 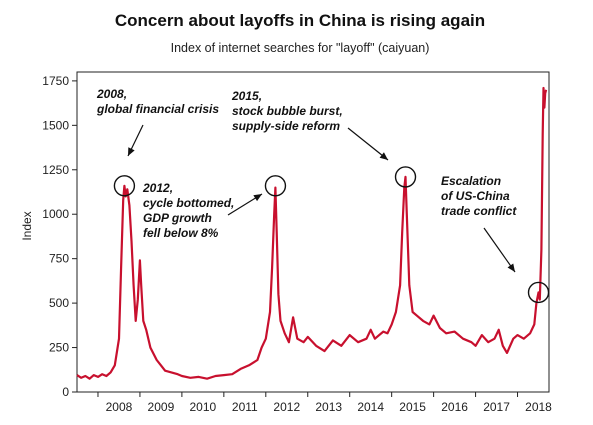 I want to click on x-tick-label: 2009, so click(x=161, y=407).